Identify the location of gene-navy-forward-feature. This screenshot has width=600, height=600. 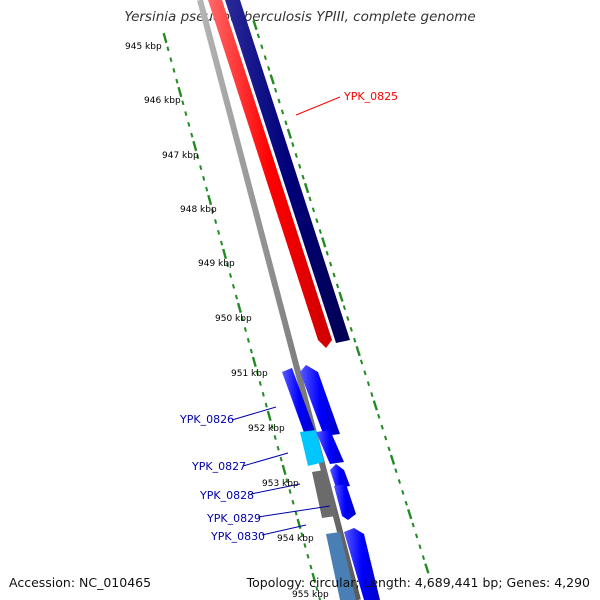
(287, 171).